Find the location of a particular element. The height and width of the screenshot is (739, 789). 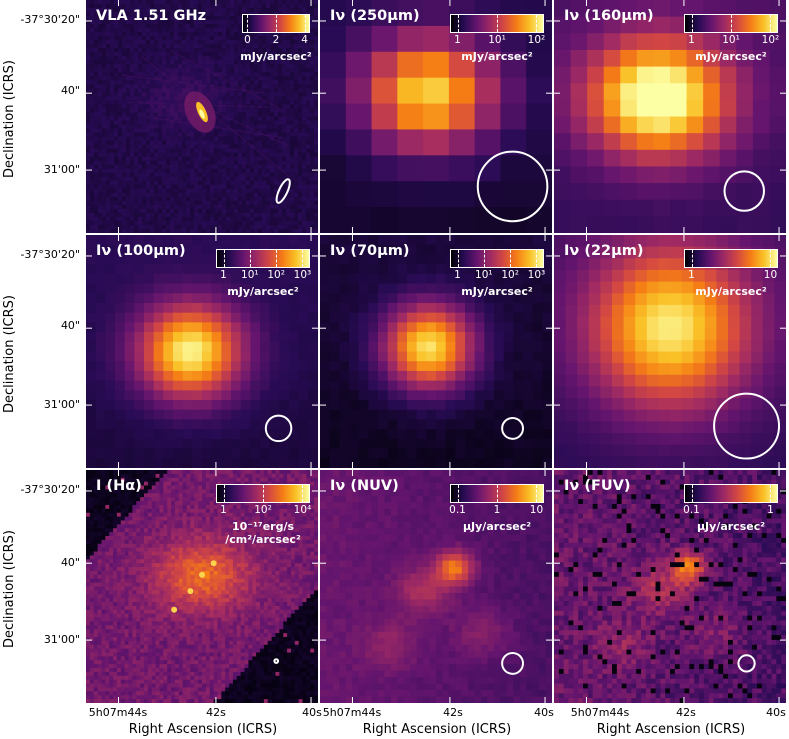

colorbar-tick-label: 0.1 is located at coordinates (691, 510).